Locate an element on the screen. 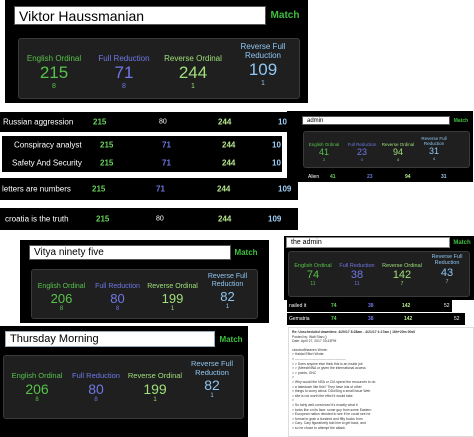 The height and width of the screenshot is (437, 474). english-ordinal-column: English Ordinal 41 2 is located at coordinates (324, 150).